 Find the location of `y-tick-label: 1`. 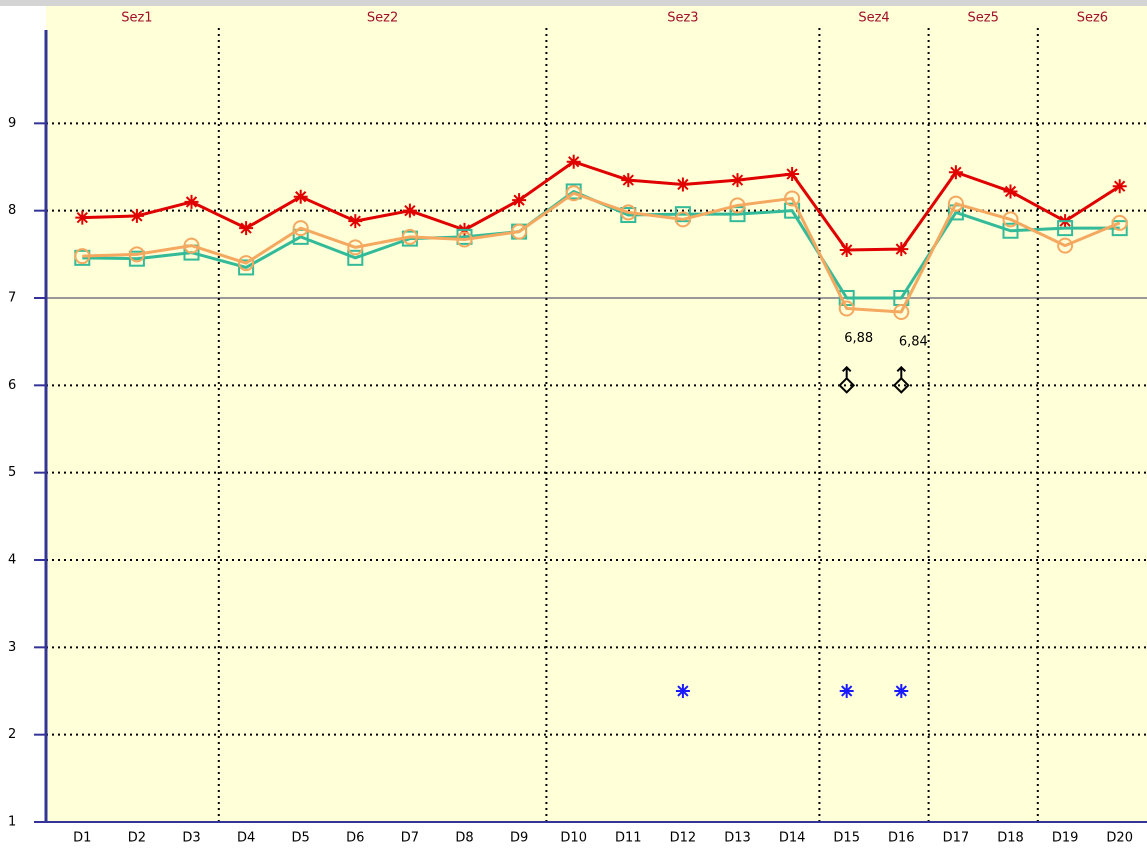

y-tick-label: 1 is located at coordinates (12, 822).